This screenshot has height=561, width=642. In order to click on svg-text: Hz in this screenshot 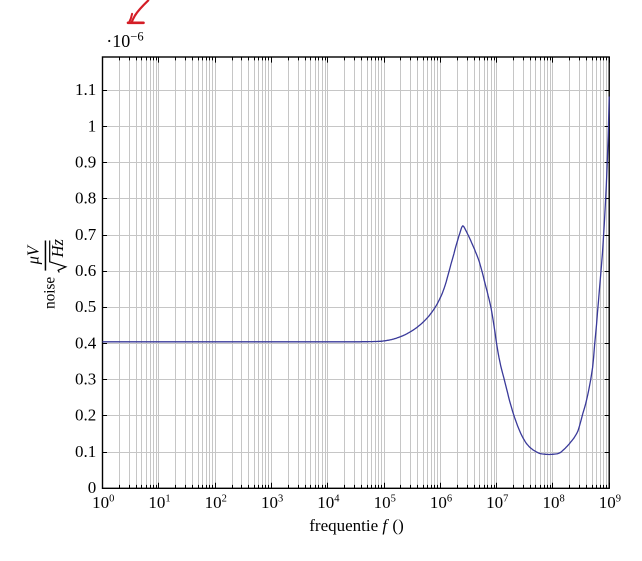, I will do `click(57, 248)`.